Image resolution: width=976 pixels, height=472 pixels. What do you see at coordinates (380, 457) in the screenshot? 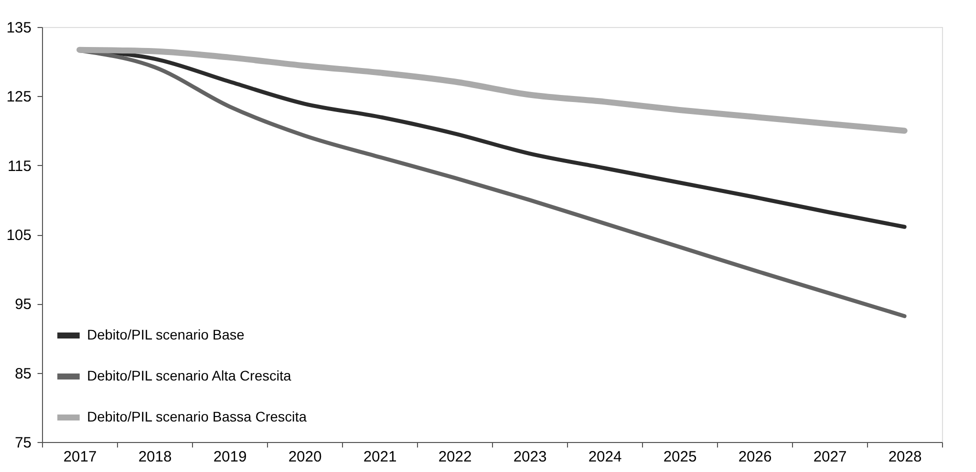
I see `x-tick-label: 2021` at bounding box center [380, 457].